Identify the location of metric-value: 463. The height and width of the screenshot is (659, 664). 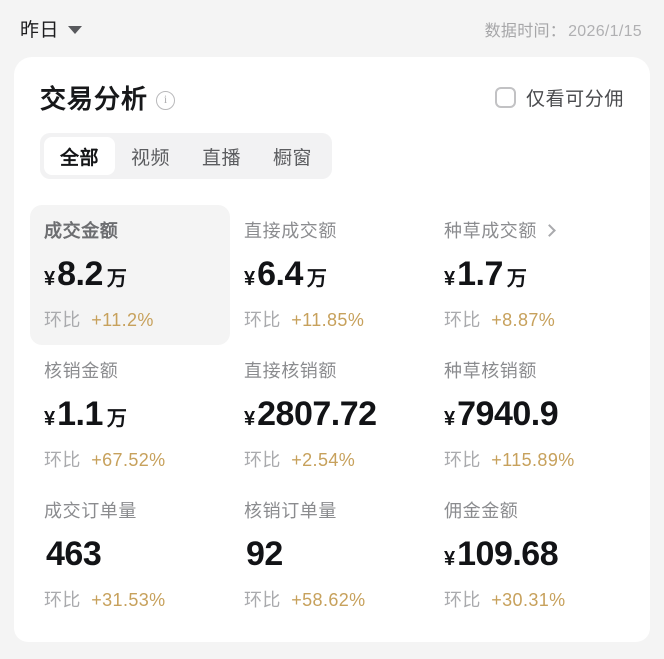
(131, 554).